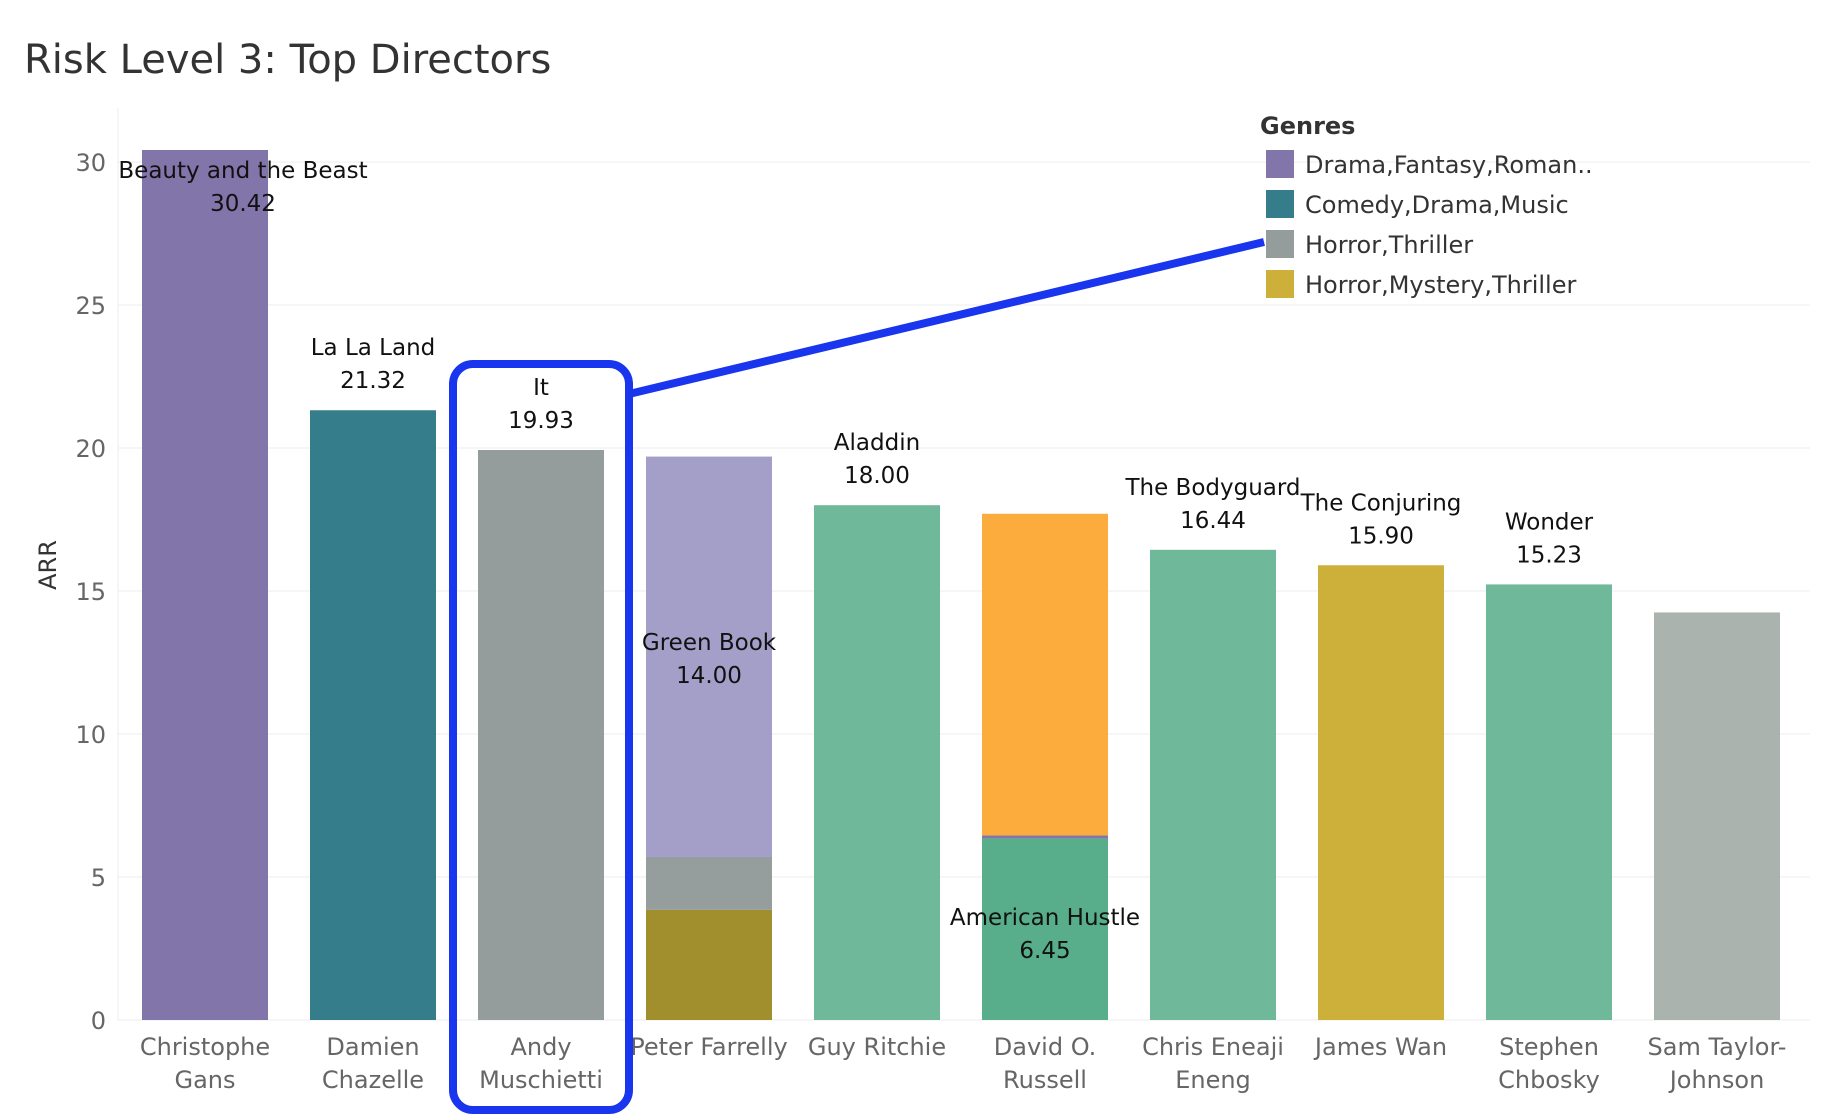 The height and width of the screenshot is (1118, 1834). What do you see at coordinates (541, 1080) in the screenshot?
I see `x-tick-label: Muschietti` at bounding box center [541, 1080].